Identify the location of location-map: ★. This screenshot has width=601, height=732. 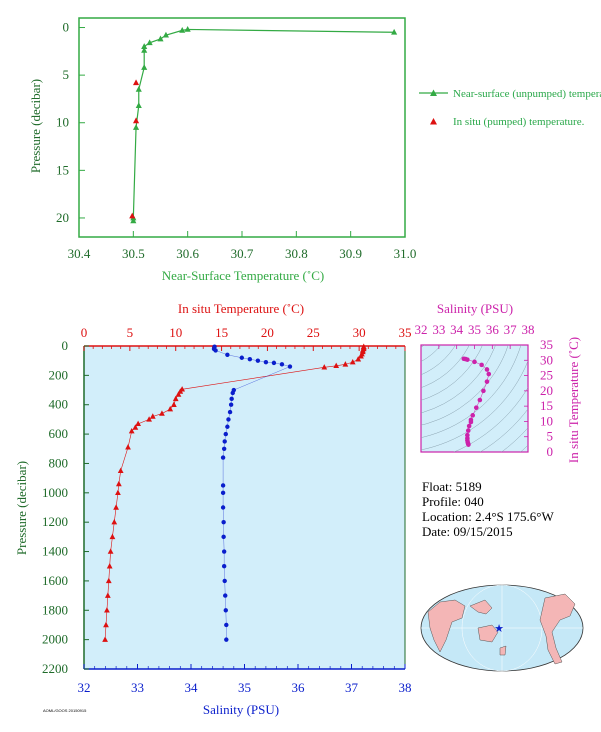
(502, 628).